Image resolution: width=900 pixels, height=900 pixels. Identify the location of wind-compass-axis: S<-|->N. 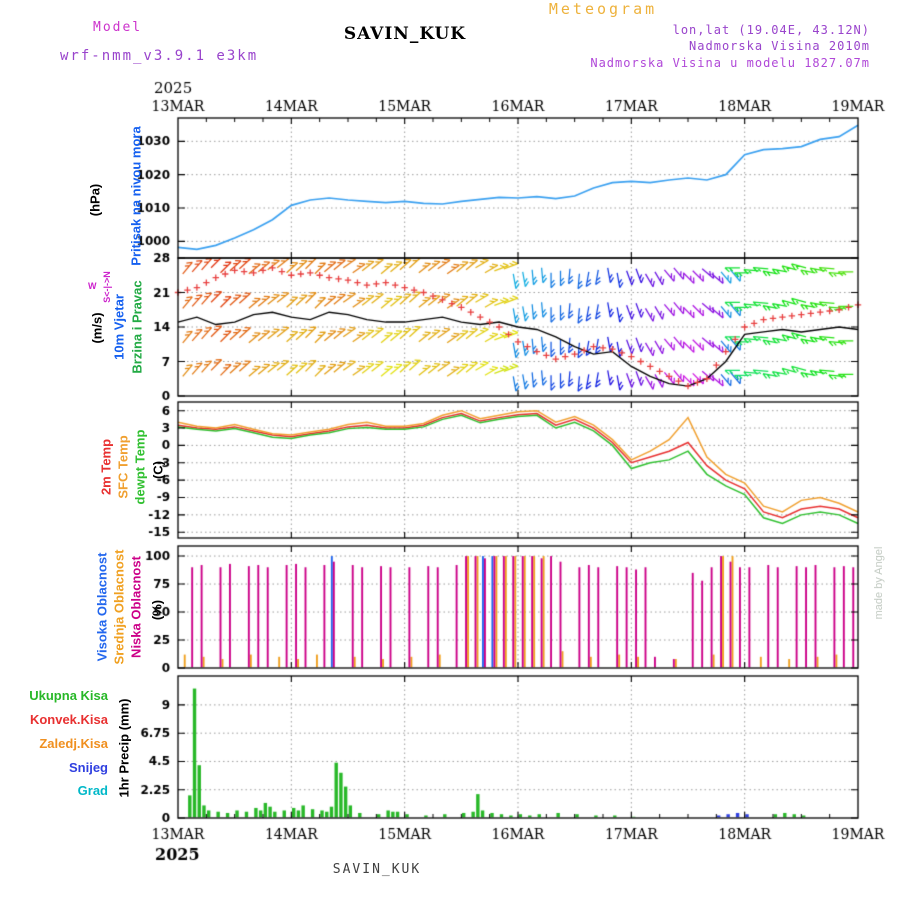
(107, 287).